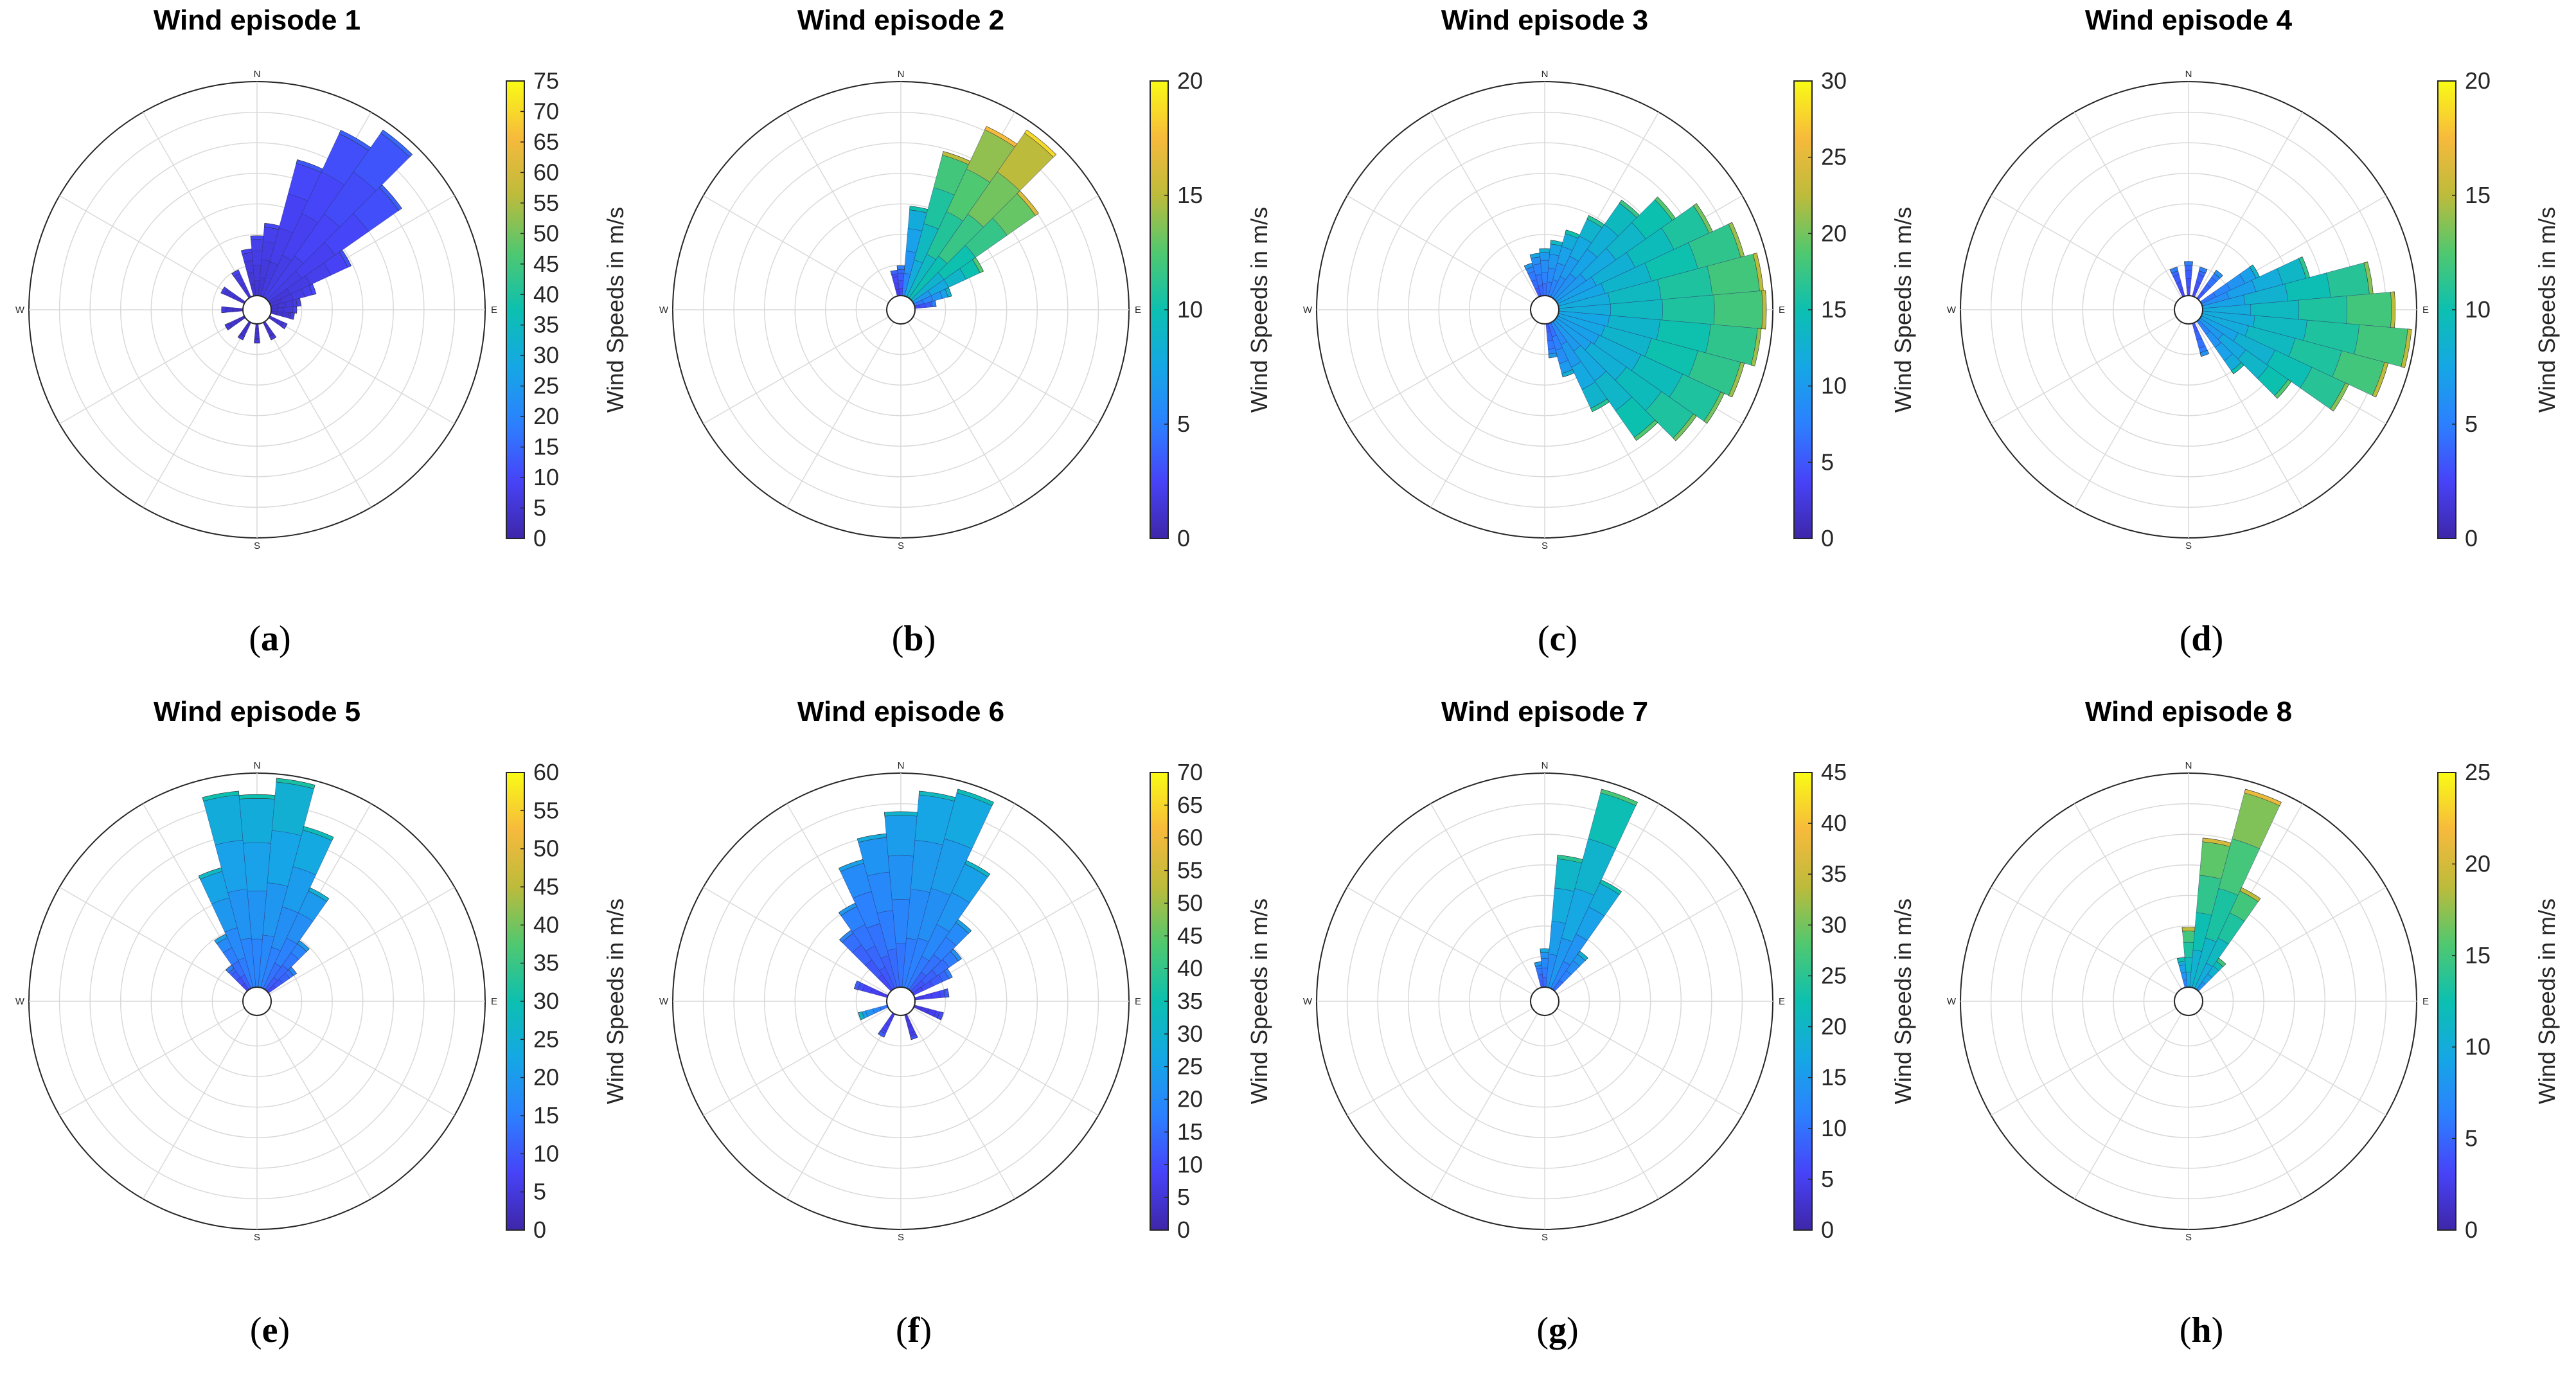 This screenshot has height=1383, width=2576. What do you see at coordinates (1190, 772) in the screenshot?
I see `colorbar-tick-label: 70` at bounding box center [1190, 772].